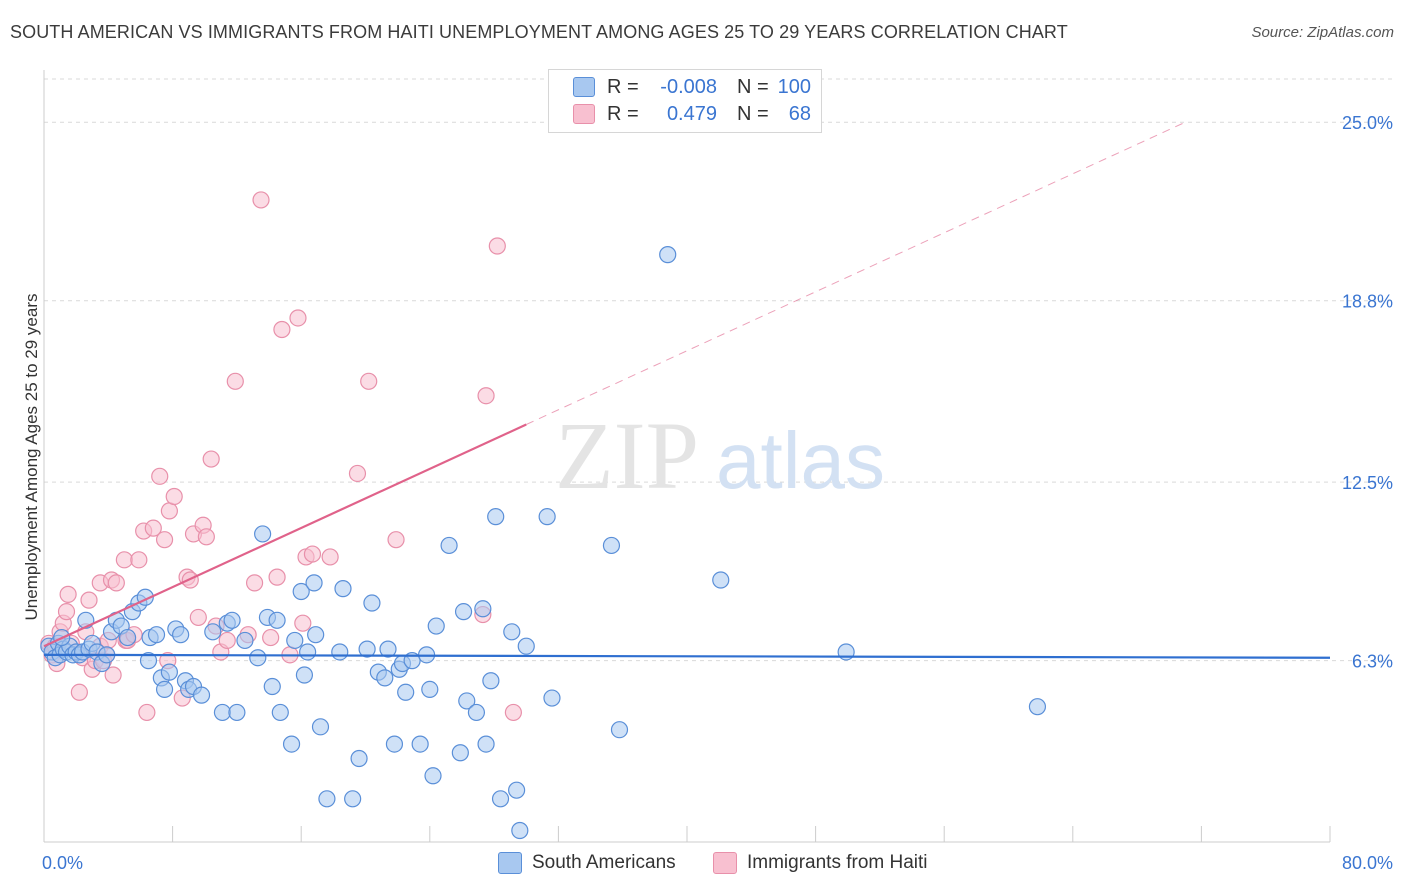 Image resolution: width=1406 pixels, height=892 pixels. Describe the element at coordinates (687, 656) in the screenshot. I see `south-american-trend-line` at that location.